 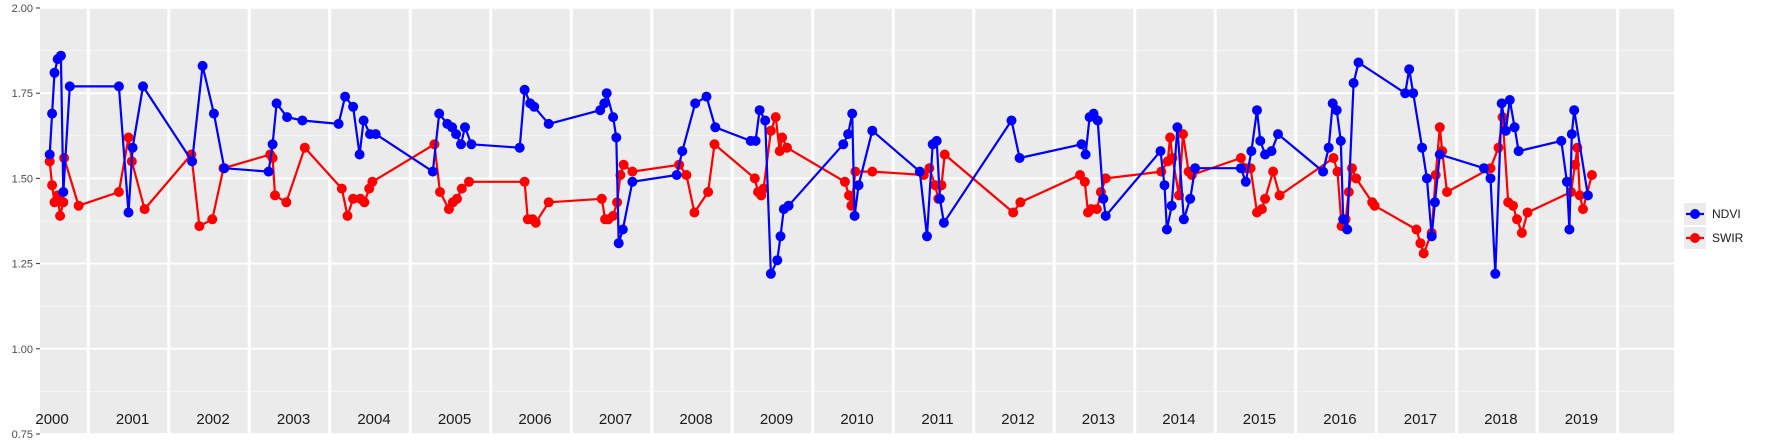 What do you see at coordinates (1726, 214) in the screenshot?
I see `legend-label-ndvi: NDVI` at bounding box center [1726, 214].